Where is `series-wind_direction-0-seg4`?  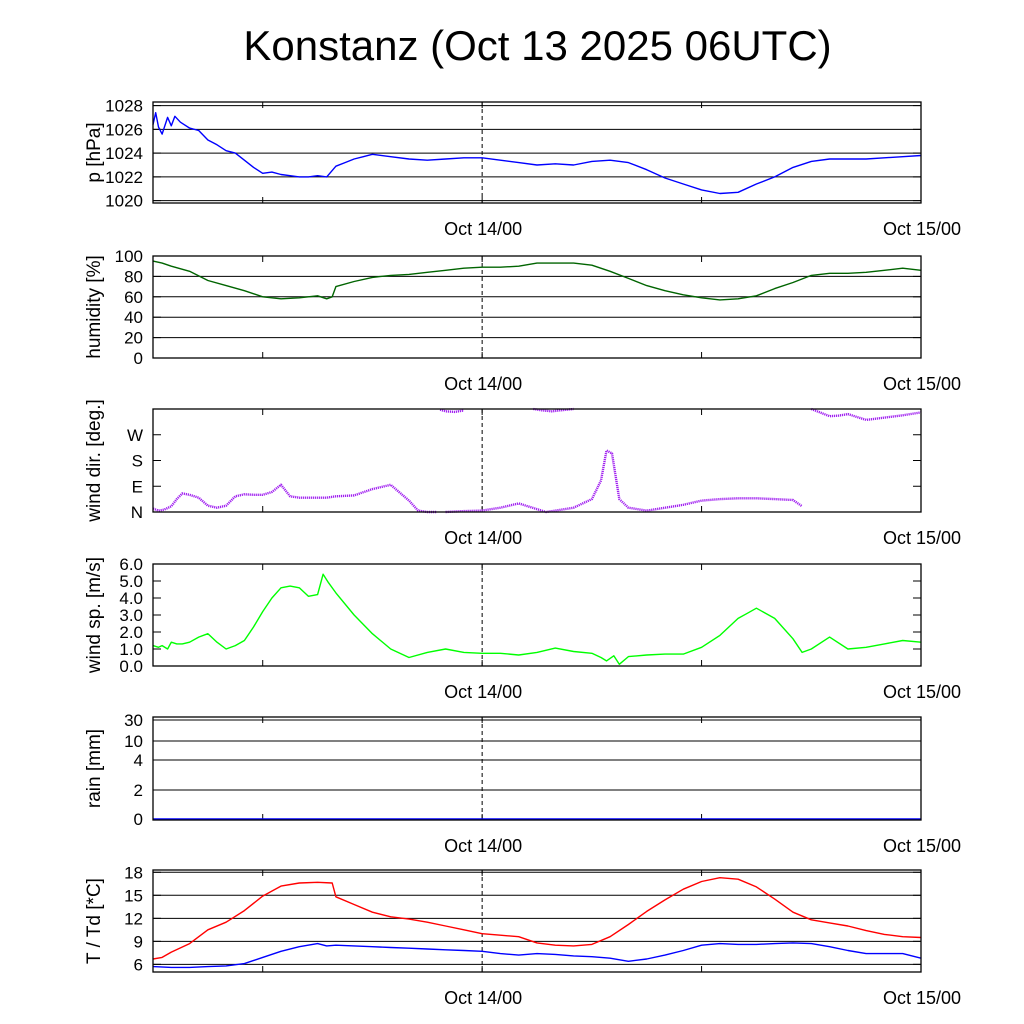
series-wind_direction-0-seg4 is located at coordinates (866, 414).